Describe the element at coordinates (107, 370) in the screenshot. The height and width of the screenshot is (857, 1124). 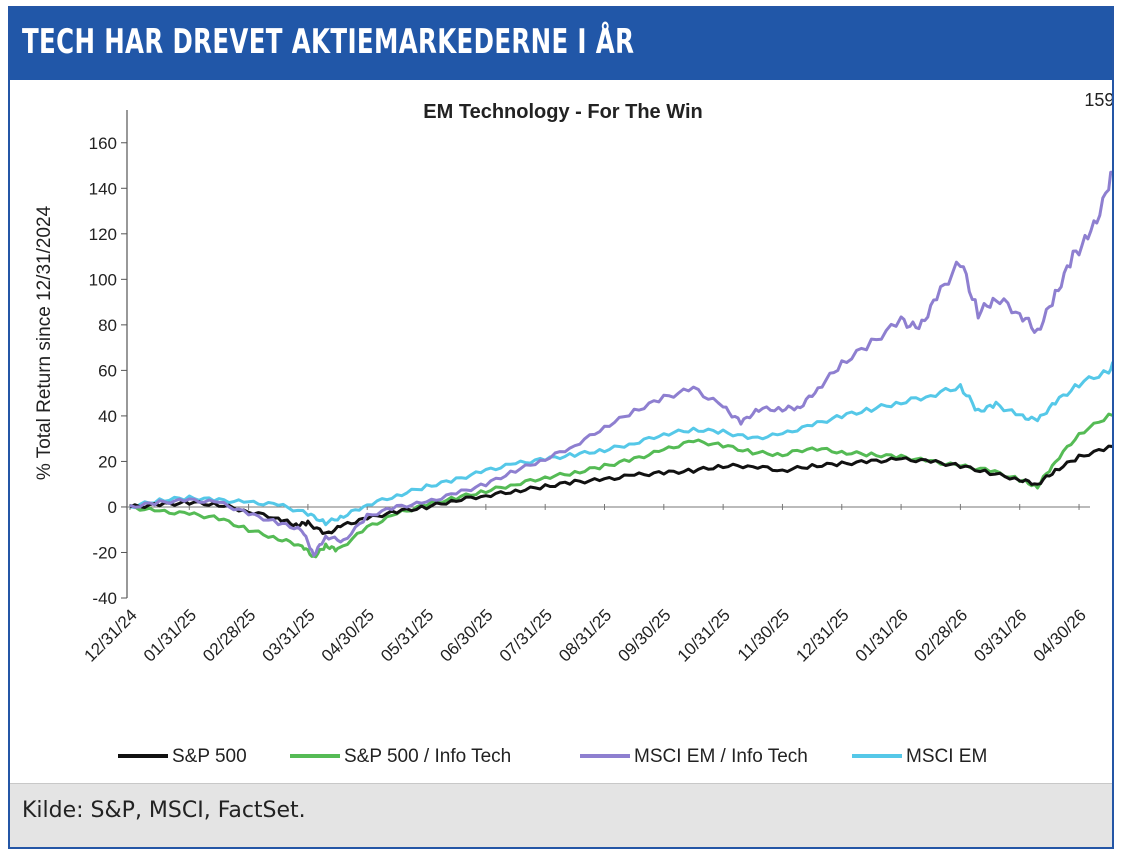
I see `y-tick-label: 60` at that location.